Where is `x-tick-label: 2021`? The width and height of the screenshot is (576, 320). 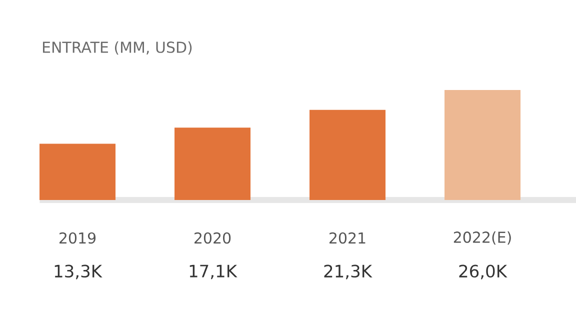 x-tick-label: 2021 is located at coordinates (348, 238).